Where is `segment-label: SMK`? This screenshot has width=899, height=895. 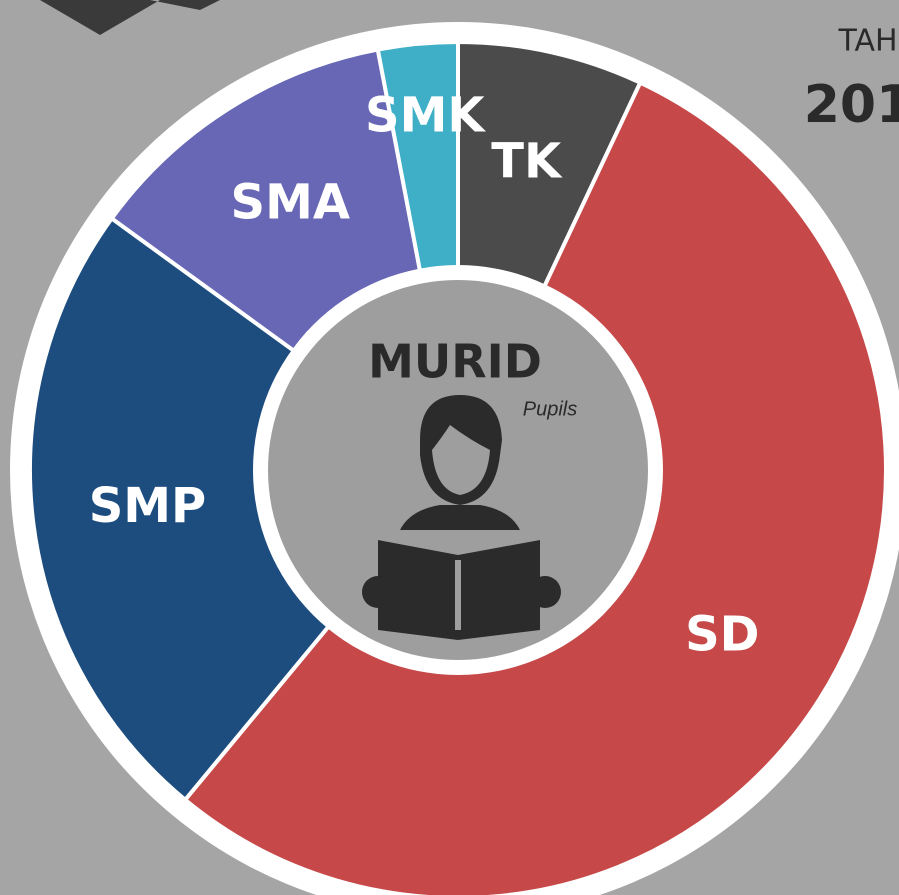 segment-label: SMK is located at coordinates (425, 116).